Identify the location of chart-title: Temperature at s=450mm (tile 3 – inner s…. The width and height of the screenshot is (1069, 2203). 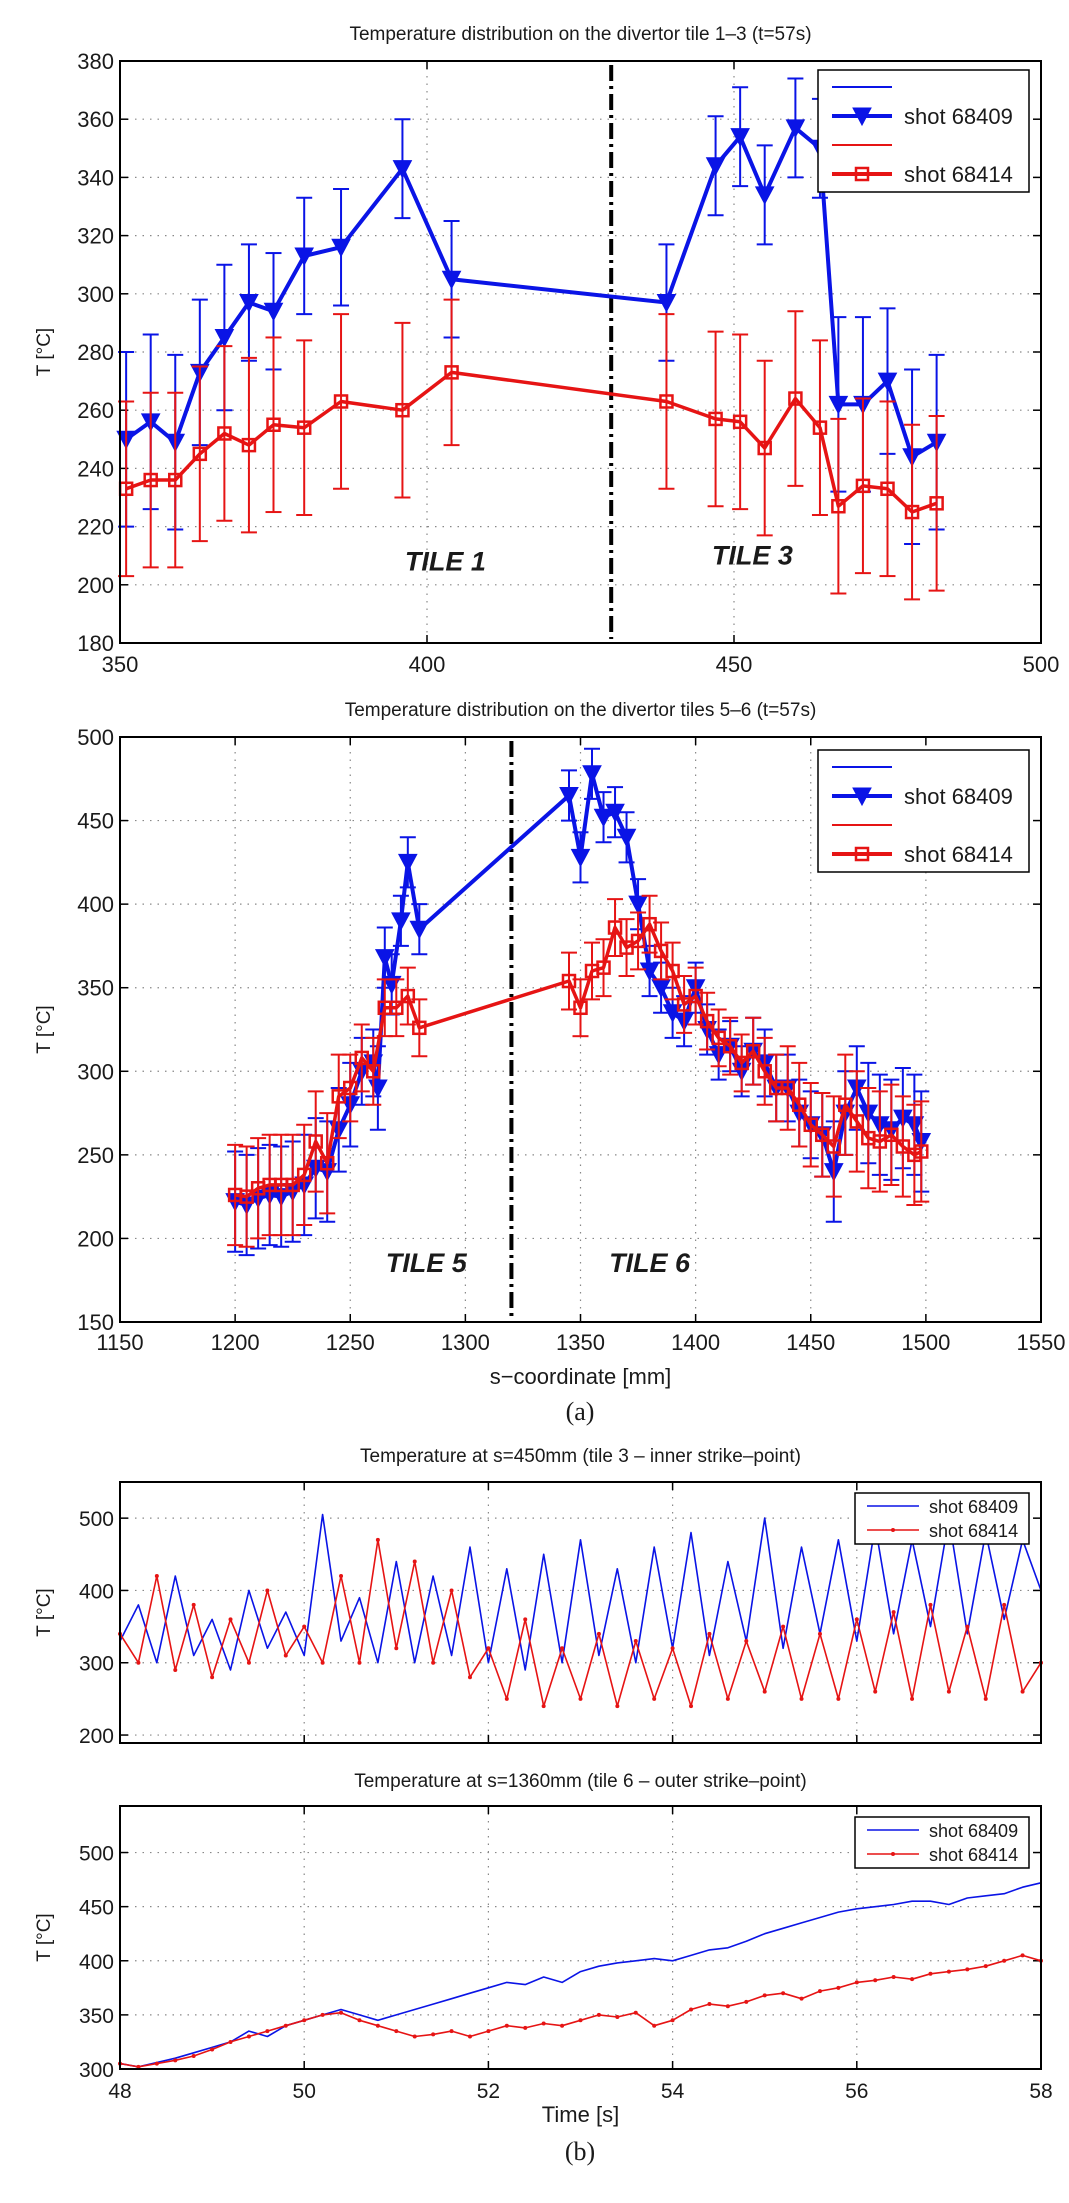
(580, 1456).